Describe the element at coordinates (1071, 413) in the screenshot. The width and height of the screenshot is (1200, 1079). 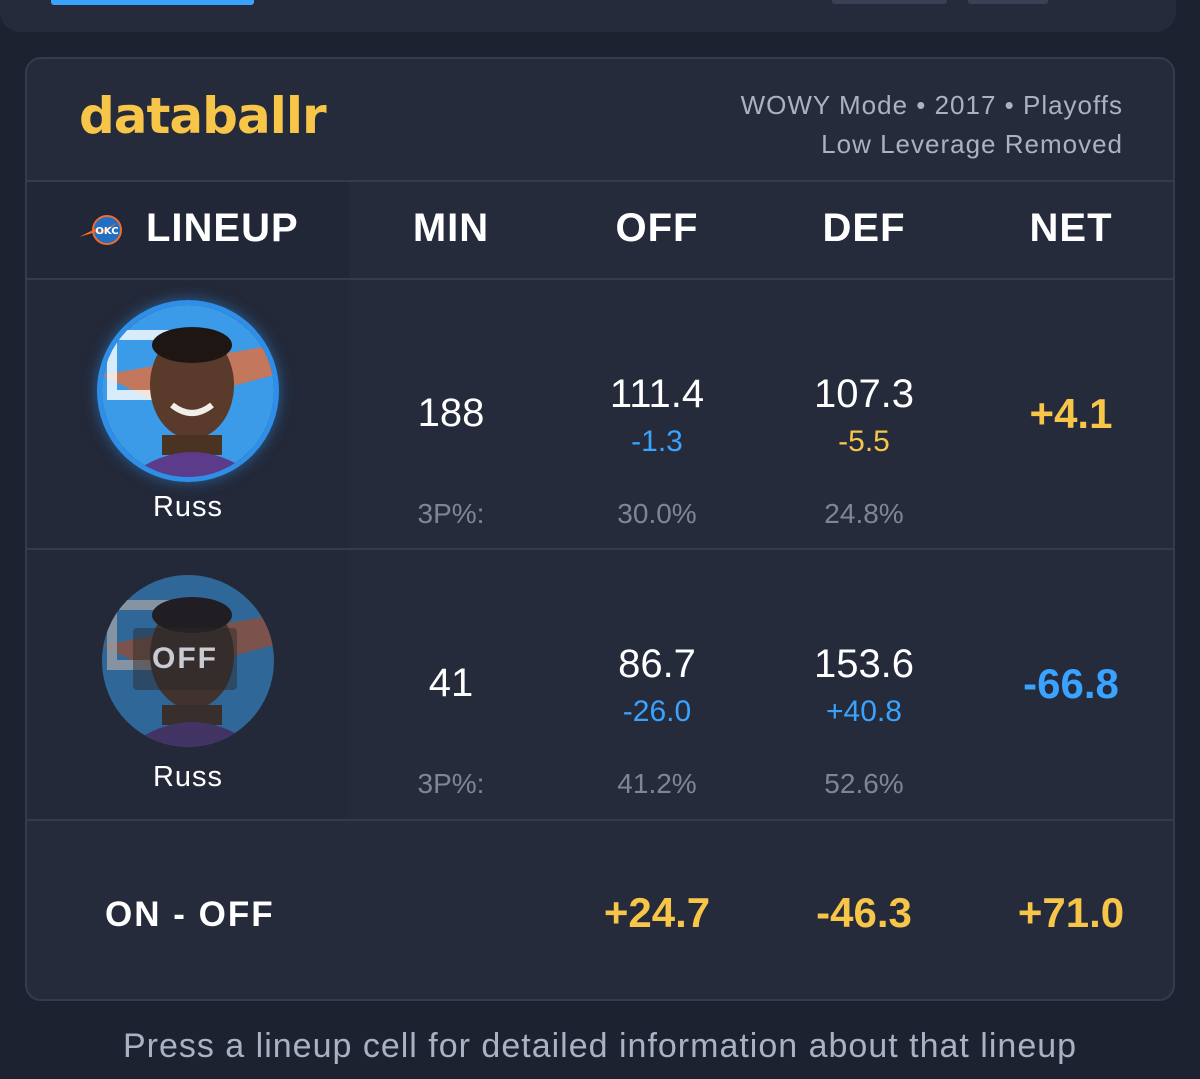
I see `net-rating: +4.1` at that location.